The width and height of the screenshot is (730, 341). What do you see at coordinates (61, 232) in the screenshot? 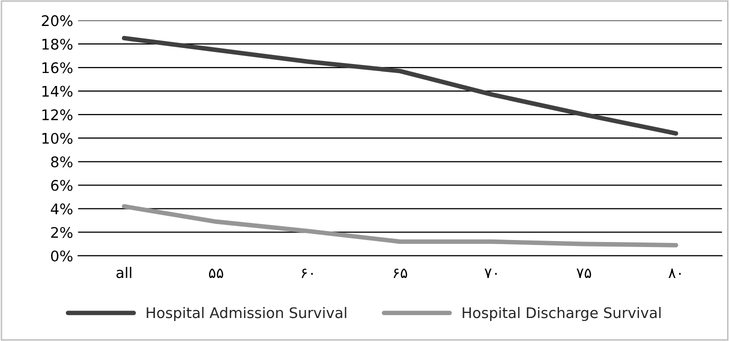
I see `y-tick-label: 2%` at bounding box center [61, 232].